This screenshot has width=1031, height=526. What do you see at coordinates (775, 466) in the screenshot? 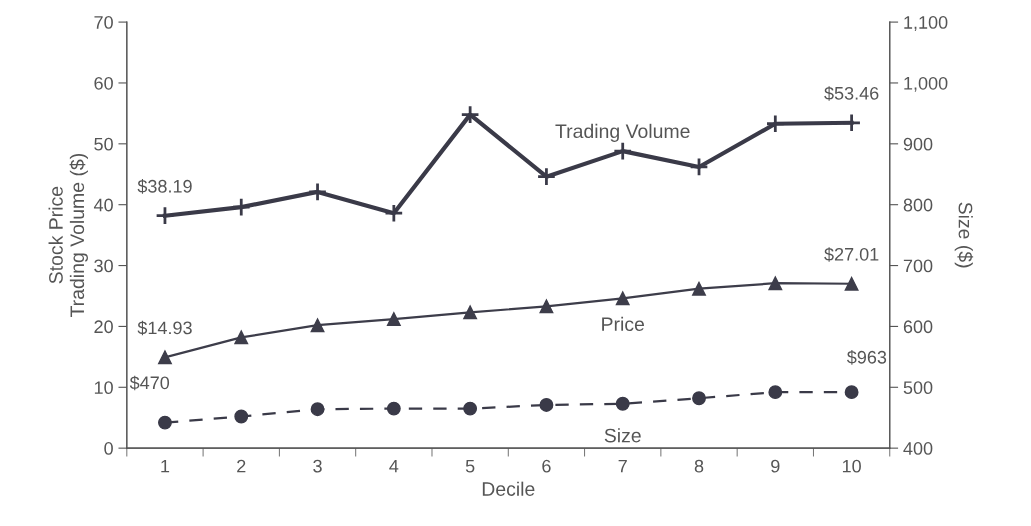
I see `x-tick-label: 9` at bounding box center [775, 466].